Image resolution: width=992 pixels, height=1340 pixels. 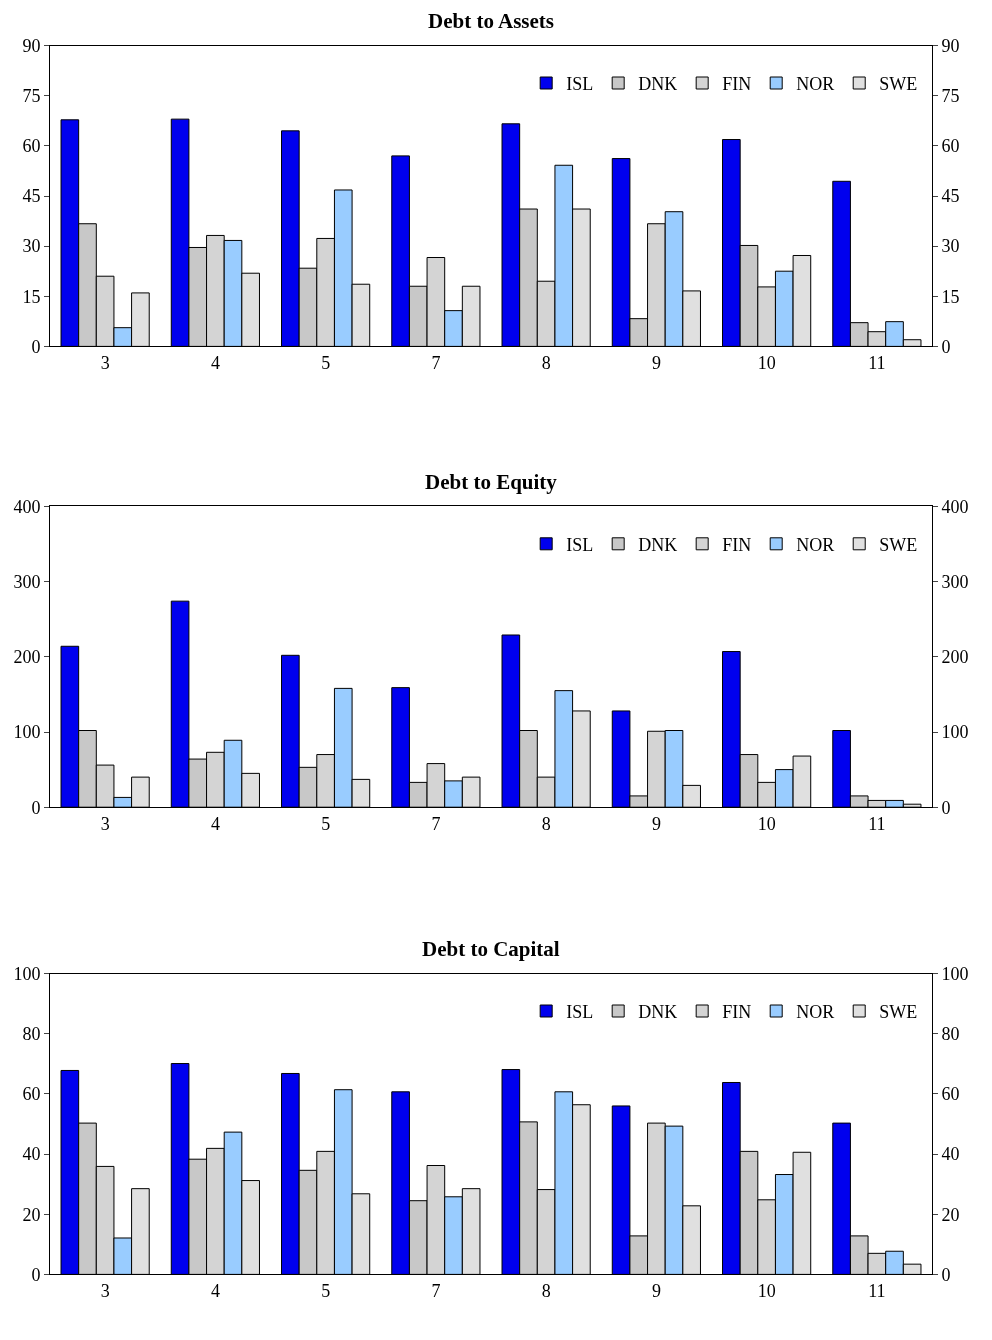 I want to click on y-tick-label: 15, so click(x=31, y=296).